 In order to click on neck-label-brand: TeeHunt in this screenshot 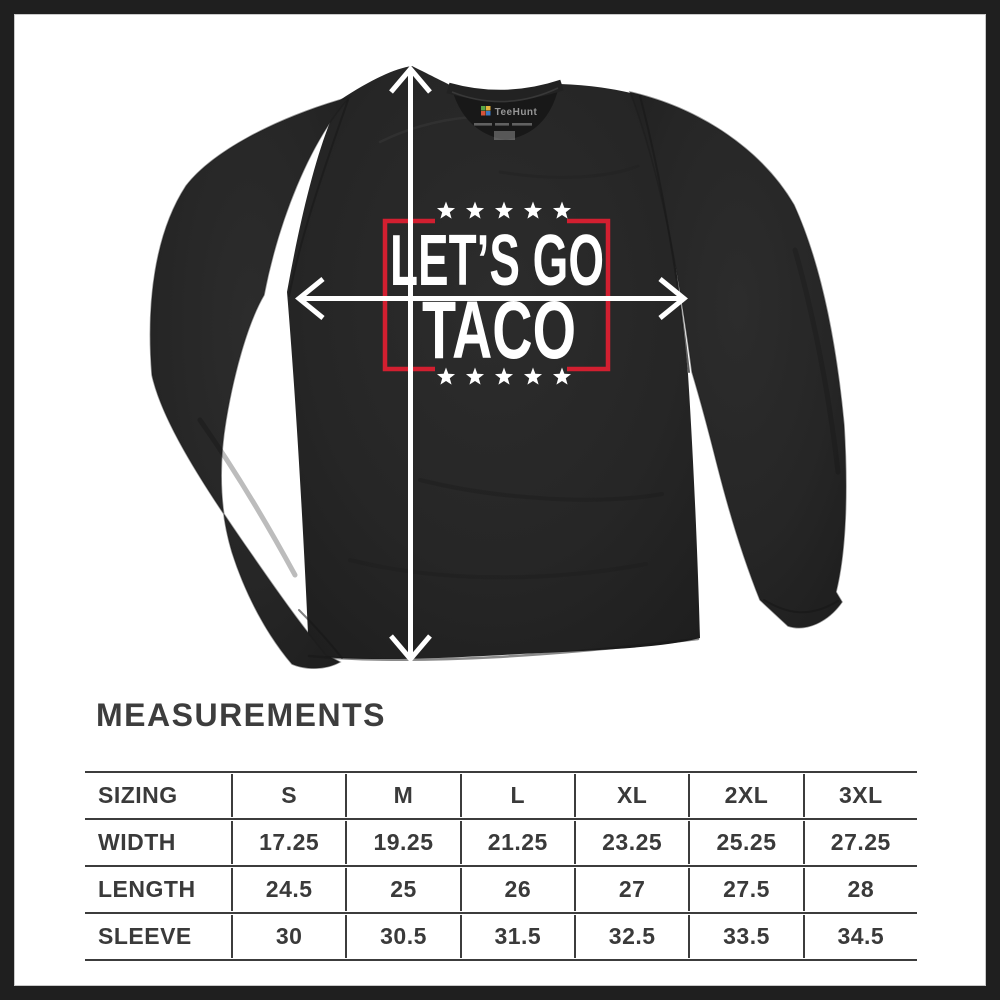, I will do `click(516, 112)`.